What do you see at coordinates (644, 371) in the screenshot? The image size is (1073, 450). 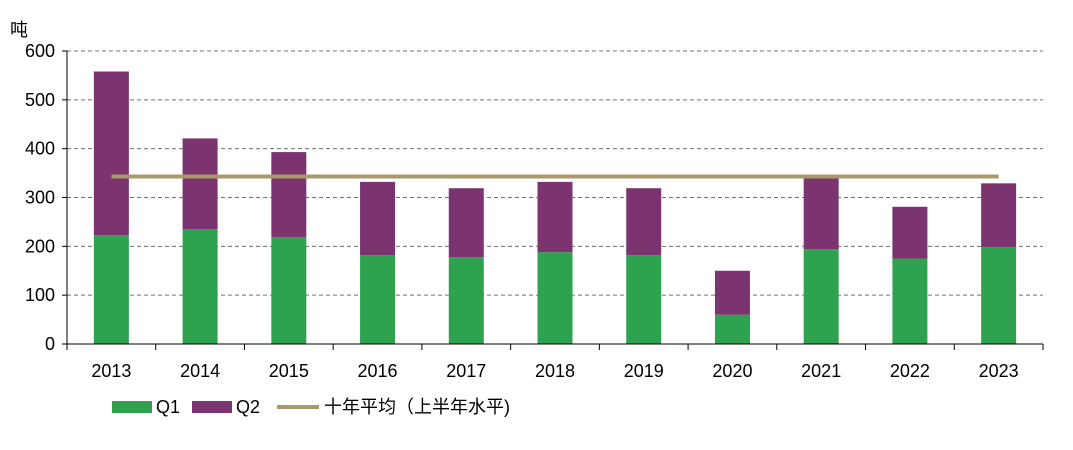 I see `x-tick-label: 2019` at bounding box center [644, 371].